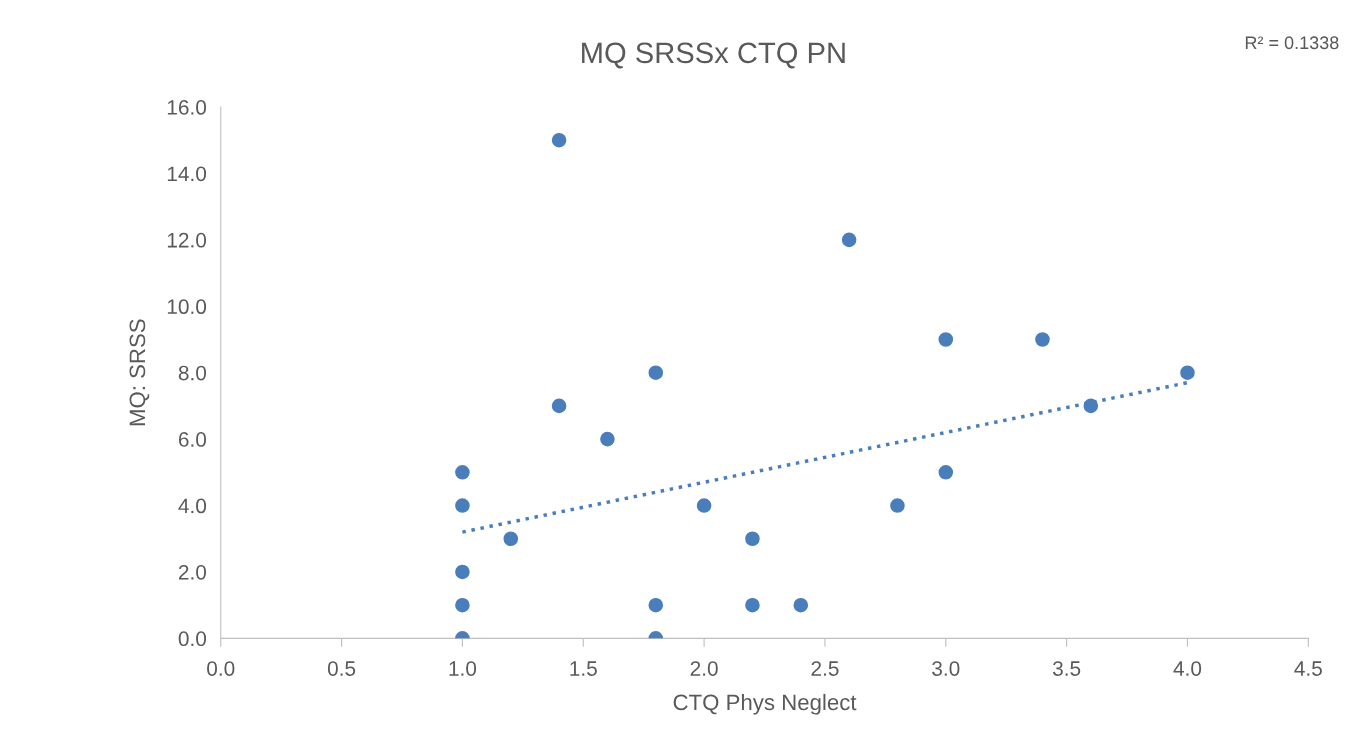  I want to click on x-tick-label: 3.5, so click(1066, 668).